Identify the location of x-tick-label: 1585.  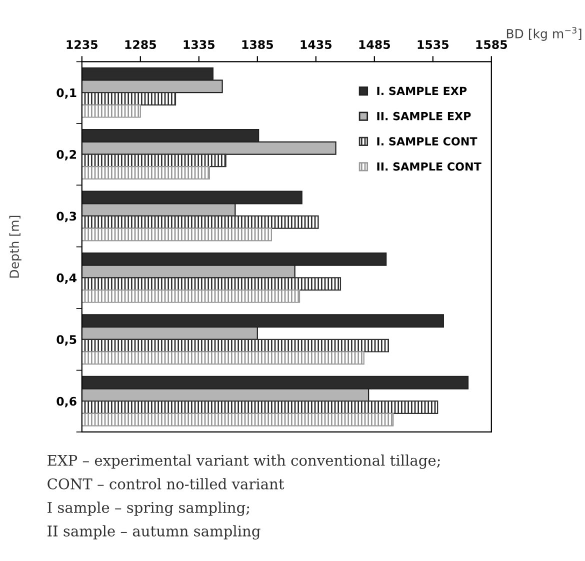
(492, 45).